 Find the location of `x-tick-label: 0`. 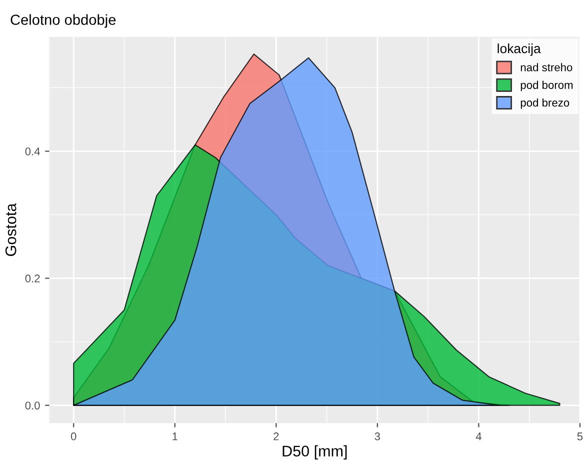

x-tick-label: 0 is located at coordinates (73, 436).